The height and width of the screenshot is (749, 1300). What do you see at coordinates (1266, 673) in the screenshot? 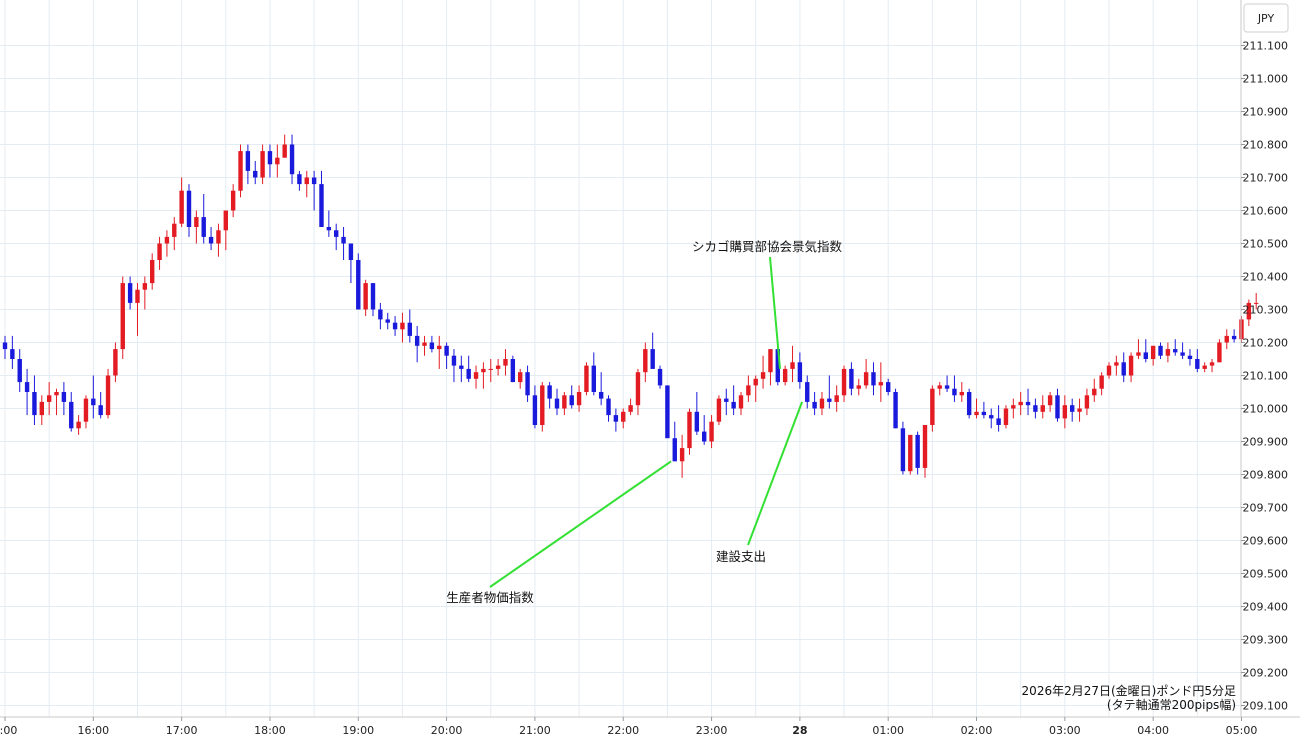
I see `y-tick-label: 209.200` at bounding box center [1266, 673].